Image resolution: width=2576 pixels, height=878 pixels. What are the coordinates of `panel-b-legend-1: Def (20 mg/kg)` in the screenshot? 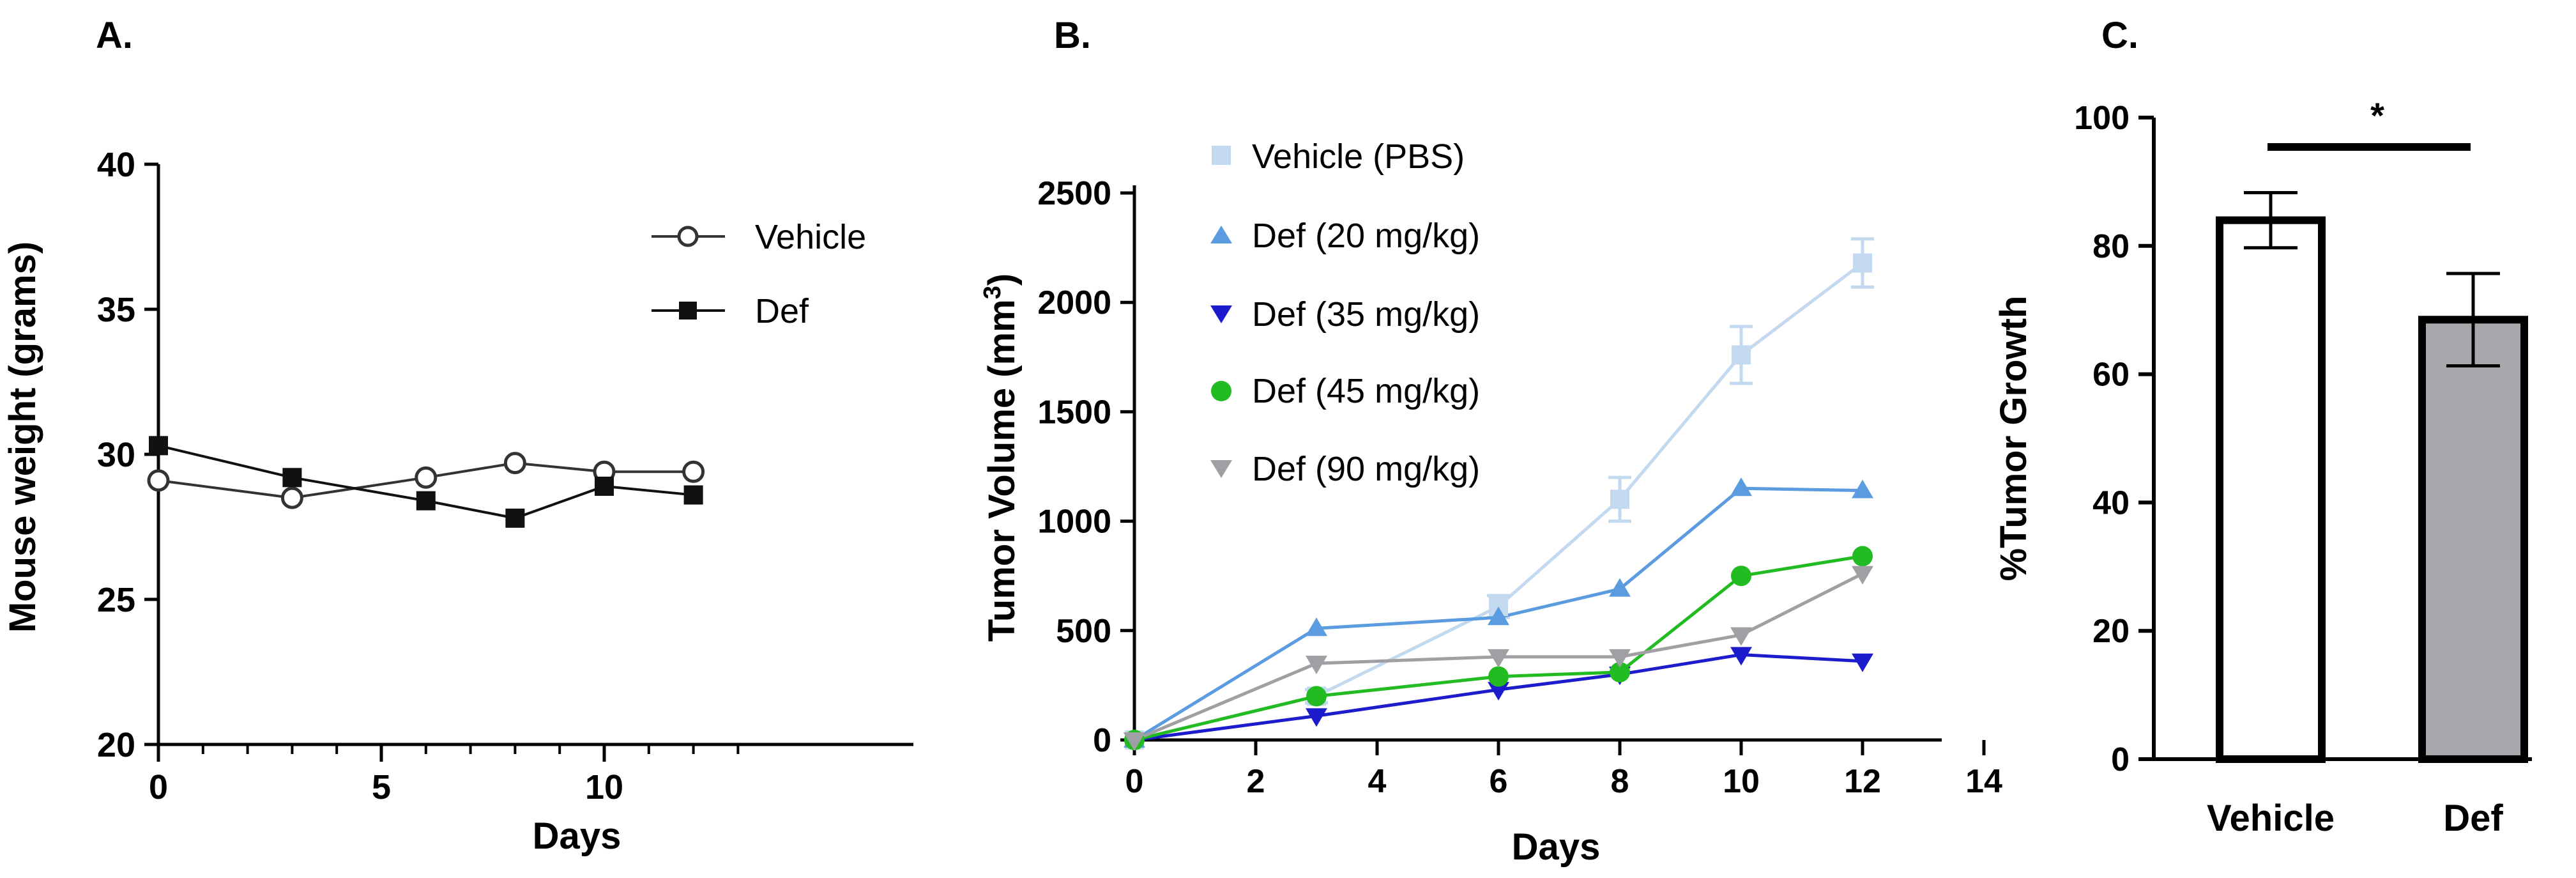 It's located at (1366, 236).